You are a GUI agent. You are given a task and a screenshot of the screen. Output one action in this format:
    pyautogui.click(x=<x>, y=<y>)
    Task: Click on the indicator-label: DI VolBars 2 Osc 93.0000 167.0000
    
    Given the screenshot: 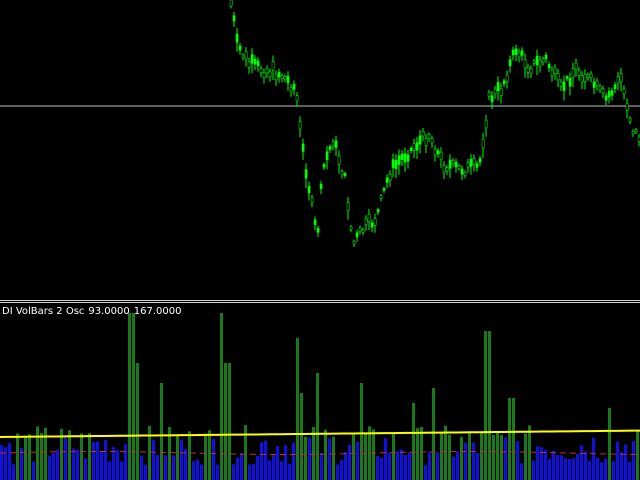 What is the action you would take?
    pyautogui.click(x=93, y=311)
    